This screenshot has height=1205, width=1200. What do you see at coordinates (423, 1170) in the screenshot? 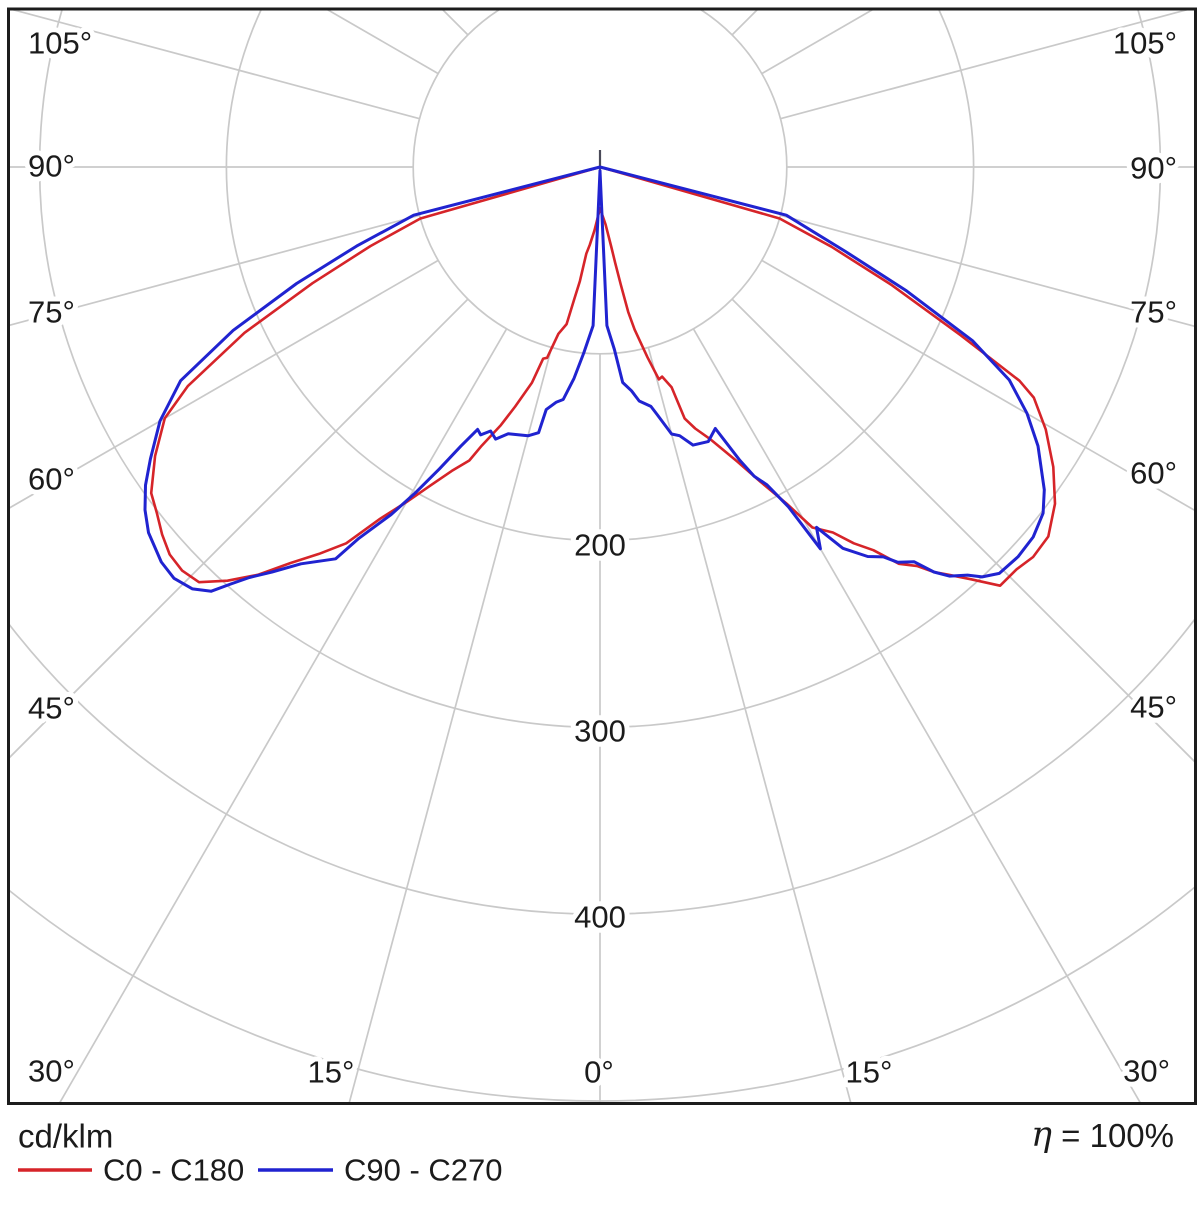
I see `legend-label-c90: C90 - C270` at bounding box center [423, 1170].